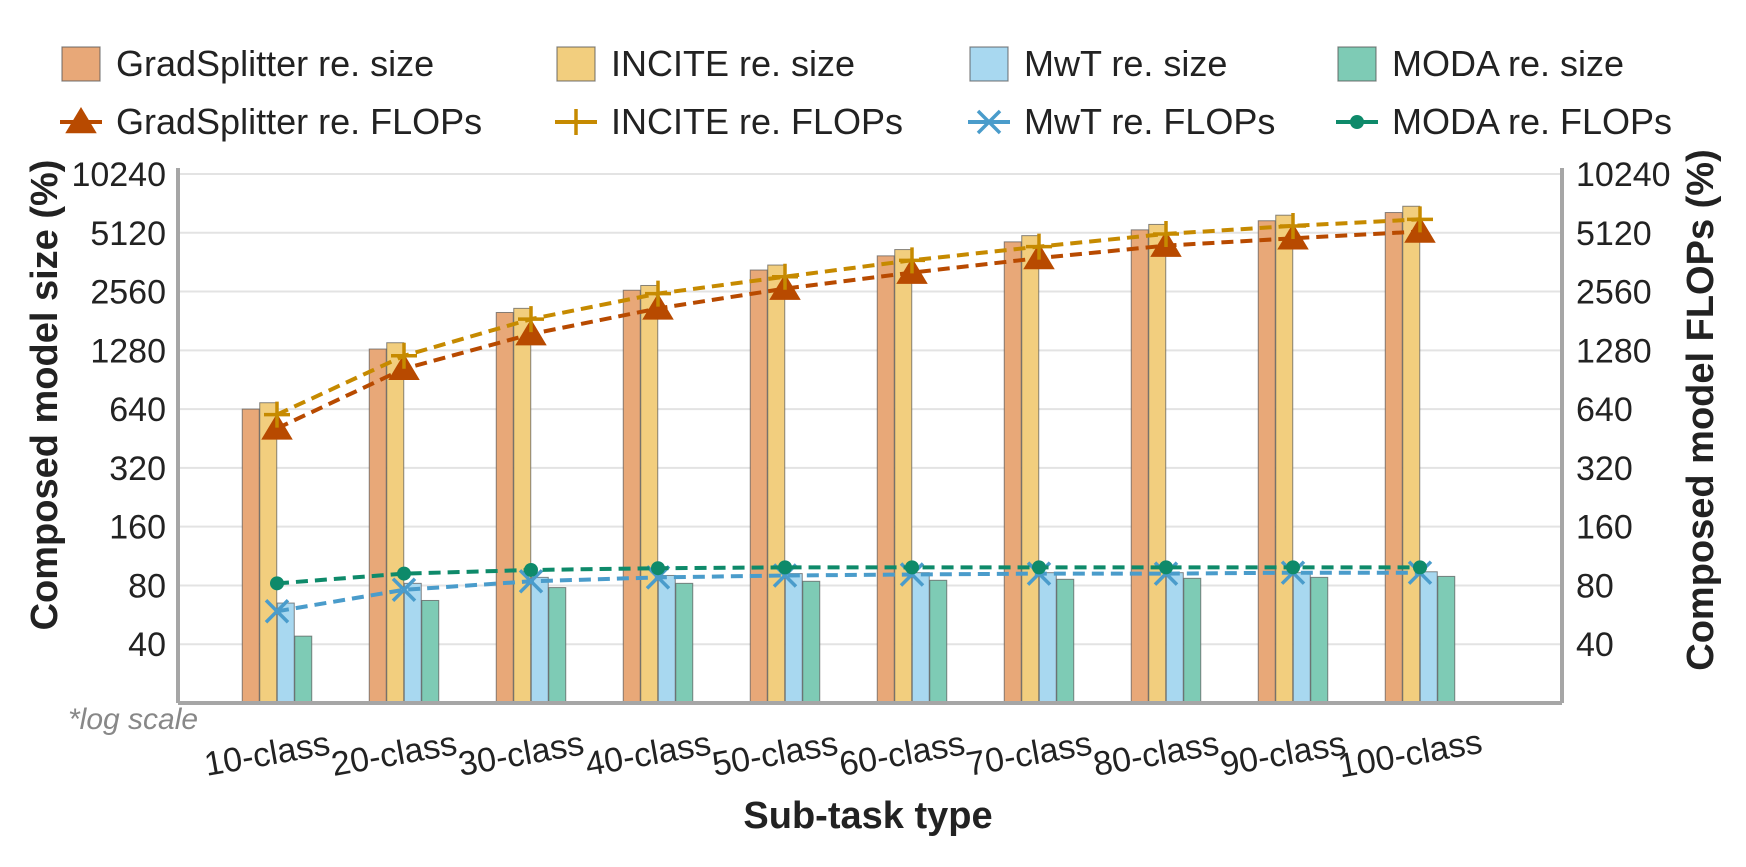 This screenshot has height=867, width=1746. Describe the element at coordinates (1028, 753) in the screenshot. I see `x-tick-label: 70-class` at that location.